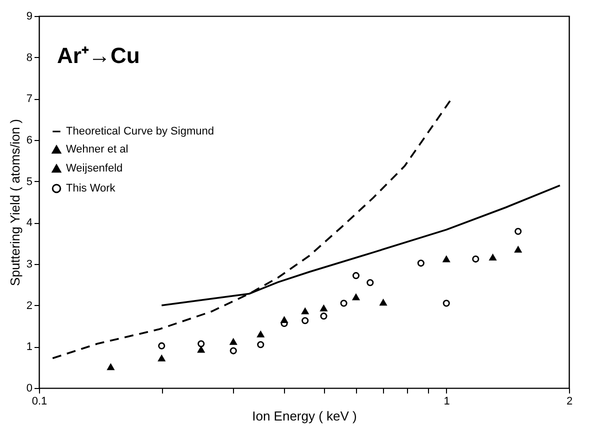 The height and width of the screenshot is (432, 596). Describe the element at coordinates (304, 416) in the screenshot. I see `x-axis-title: Ion Energy ( keV )` at that location.